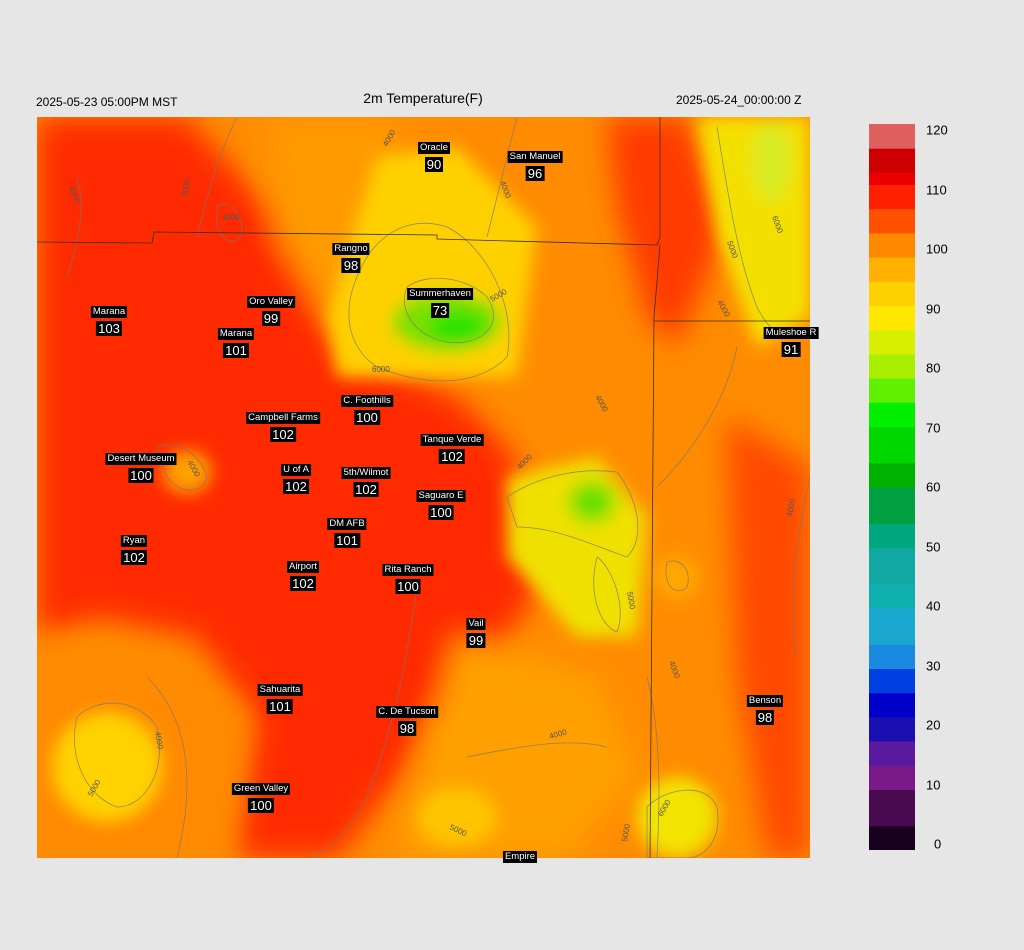  I want to click on contour-label: 6000, so click(381, 369).